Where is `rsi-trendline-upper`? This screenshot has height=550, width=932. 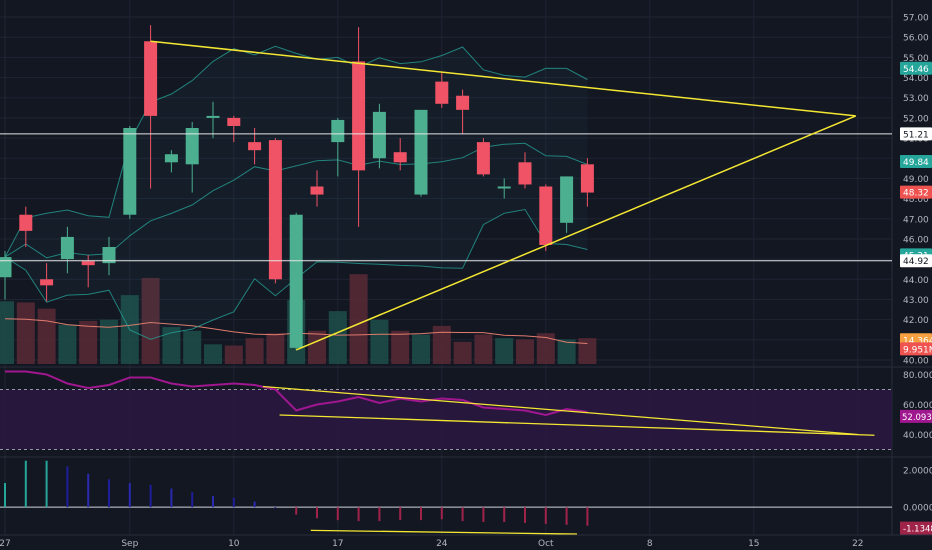
rsi-trendline-upper is located at coordinates (560, 410).